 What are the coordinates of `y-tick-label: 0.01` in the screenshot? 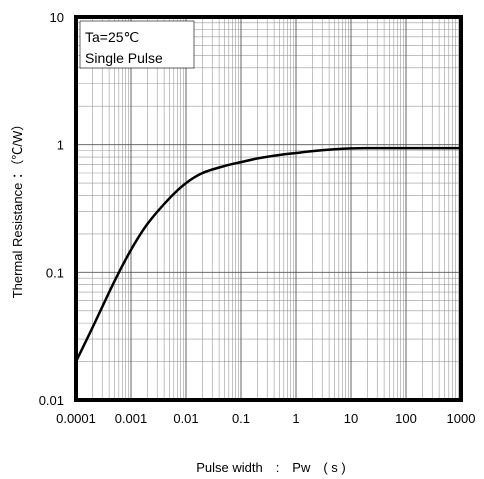 It's located at (51, 400).